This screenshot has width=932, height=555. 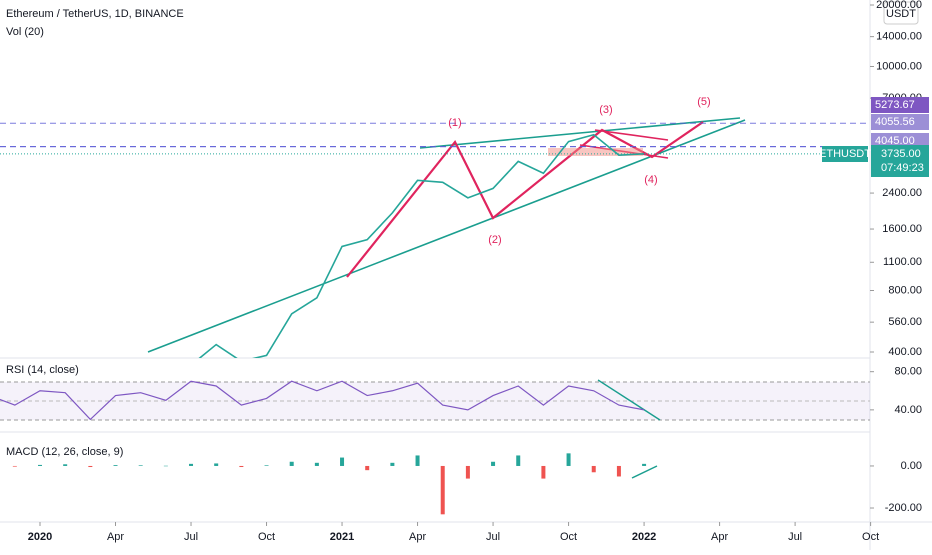 What do you see at coordinates (25, 32) in the screenshot?
I see `volume-label: Vol (20)` at bounding box center [25, 32].